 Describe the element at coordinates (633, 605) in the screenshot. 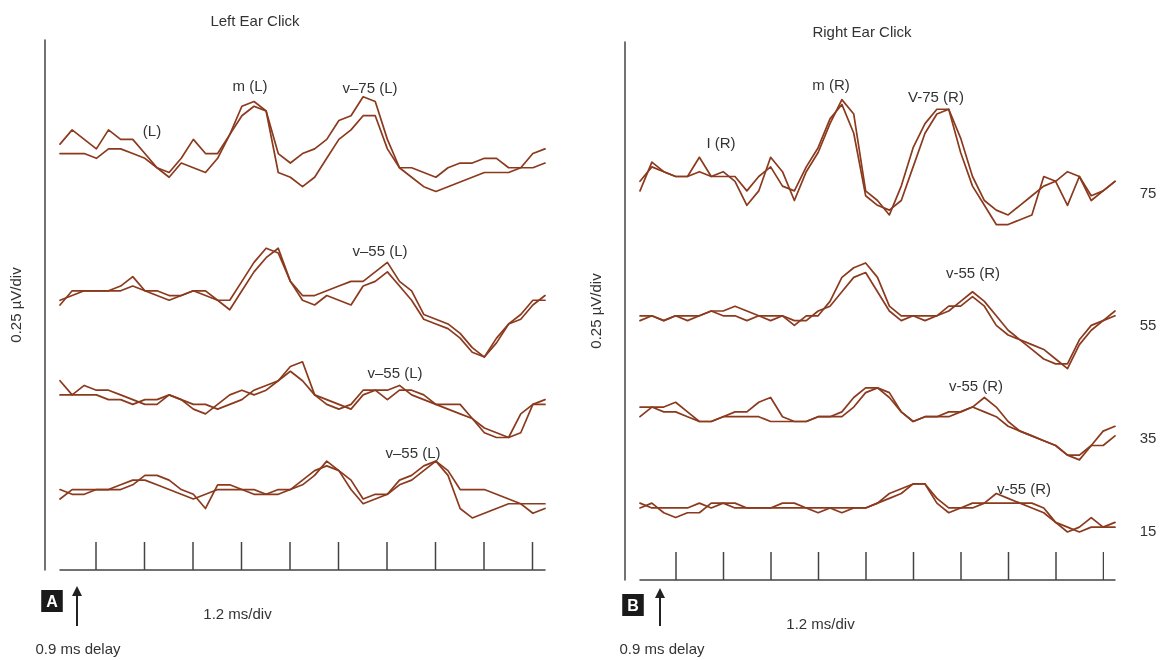

I see `text: B` at that location.